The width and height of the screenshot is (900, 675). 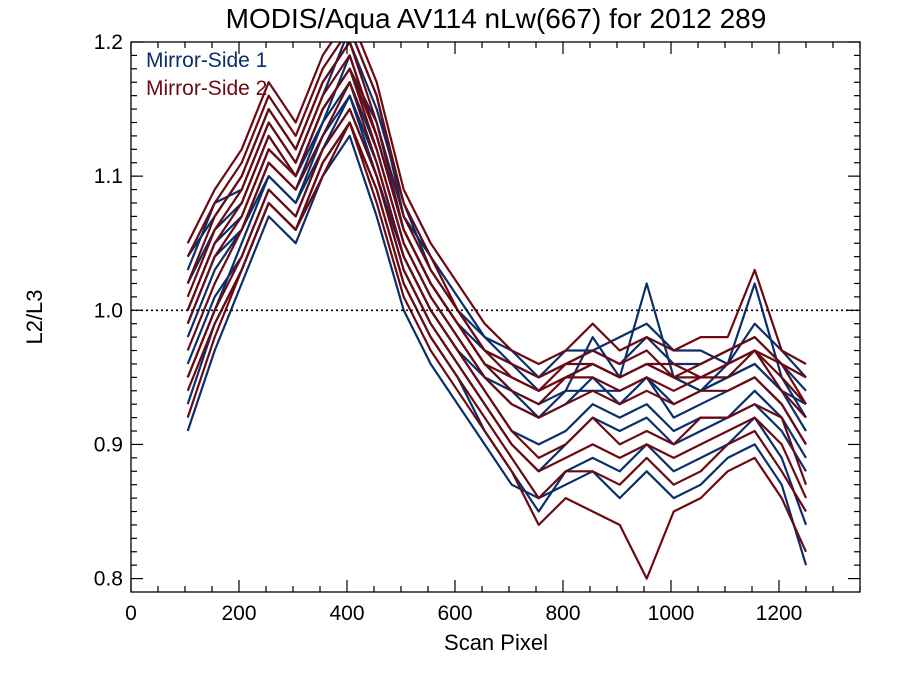 I want to click on x-axis-label: Scan Pixel, so click(x=496, y=642).